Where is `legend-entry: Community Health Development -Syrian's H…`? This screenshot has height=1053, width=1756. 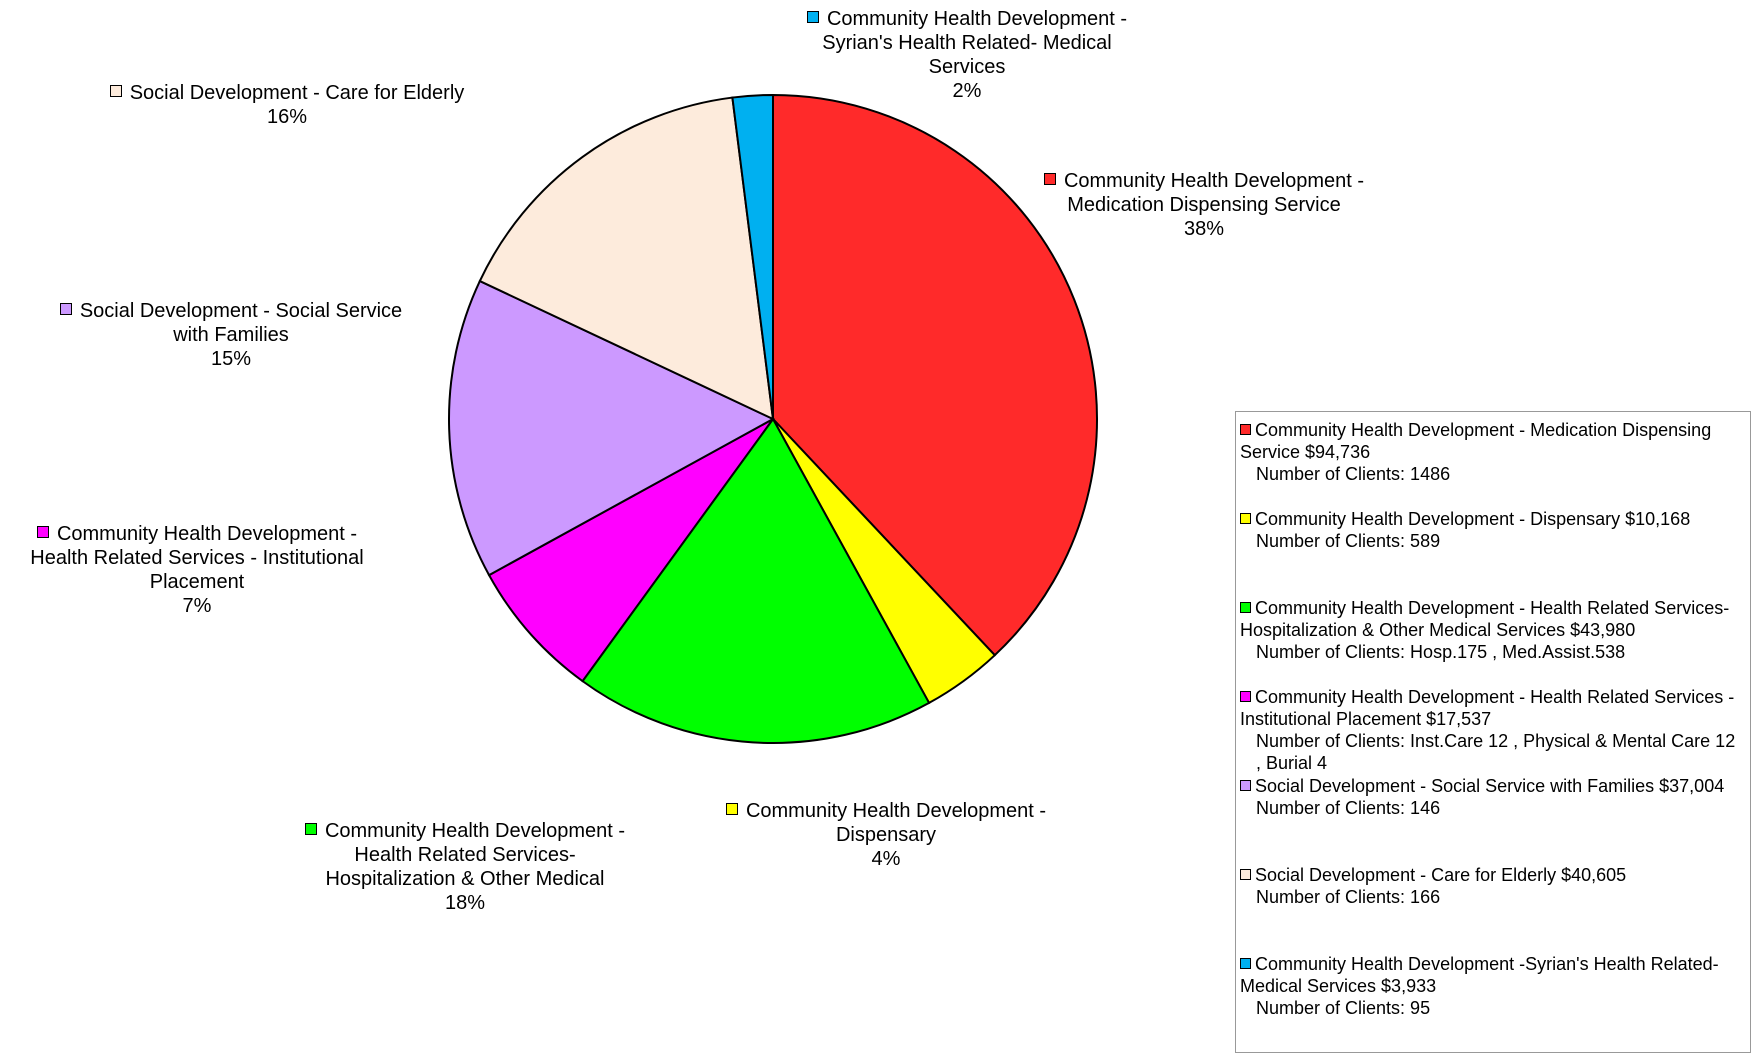 legend-entry: Community Health Development -Syrian's H… is located at coordinates (1490, 986).